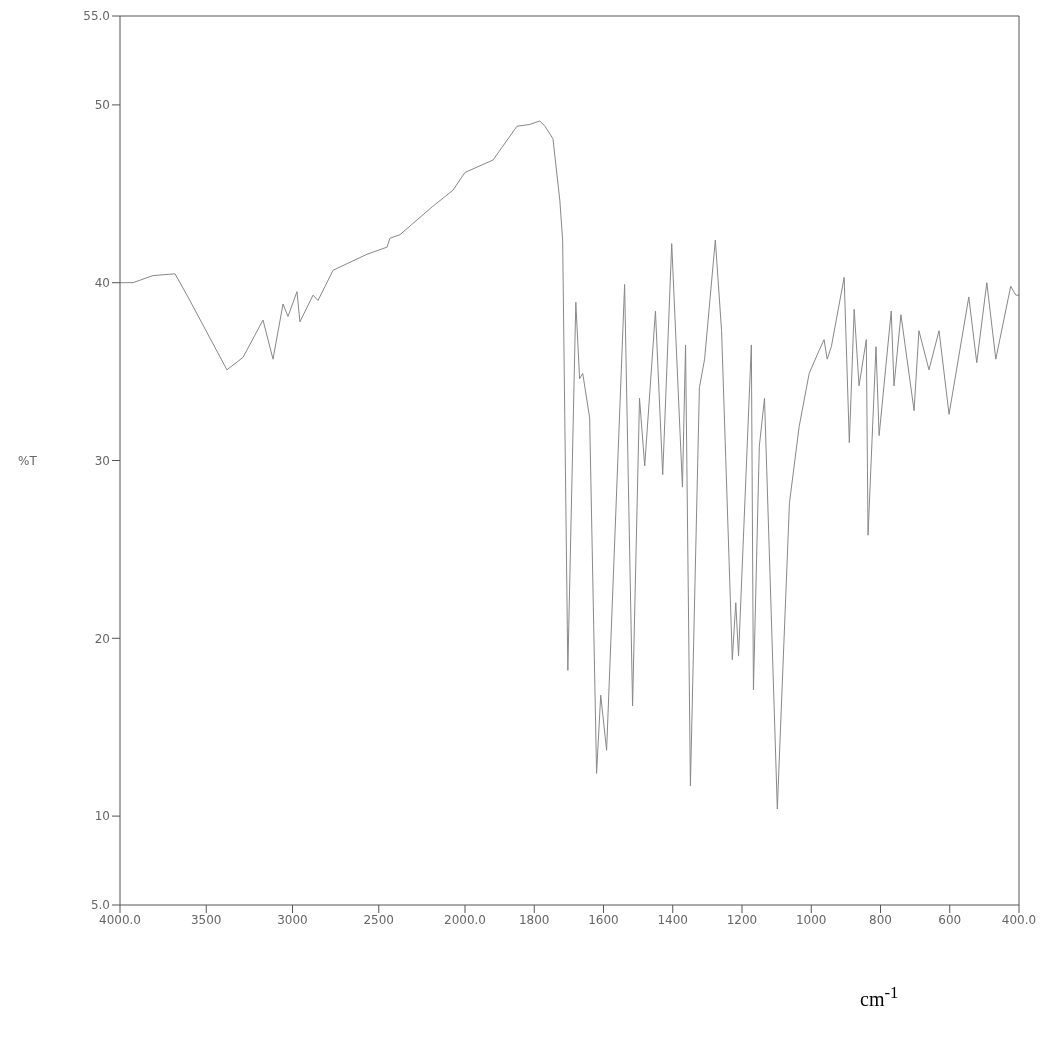 Image resolution: width=1042 pixels, height=1062 pixels. I want to click on x-tick-label: 4000.0, so click(120, 919).